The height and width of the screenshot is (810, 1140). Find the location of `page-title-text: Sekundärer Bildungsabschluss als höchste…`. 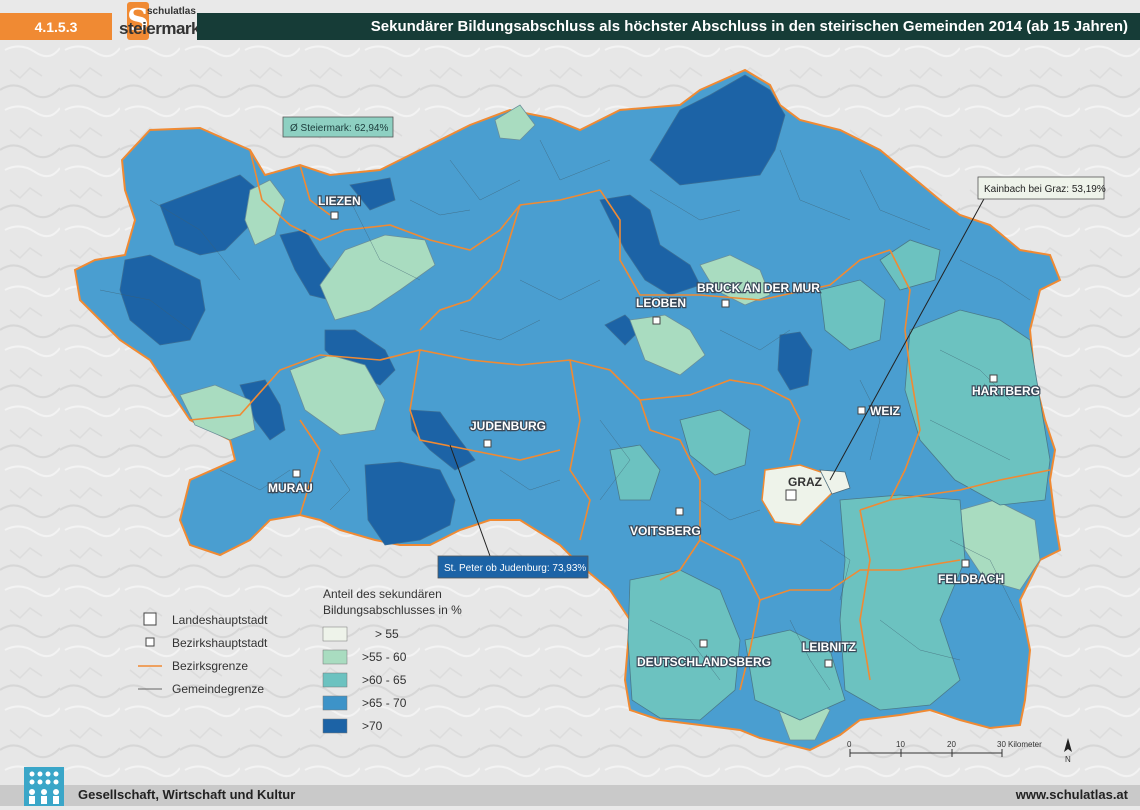

page-title-text: Sekundärer Bildungsabschluss als höchste… is located at coordinates (749, 26).